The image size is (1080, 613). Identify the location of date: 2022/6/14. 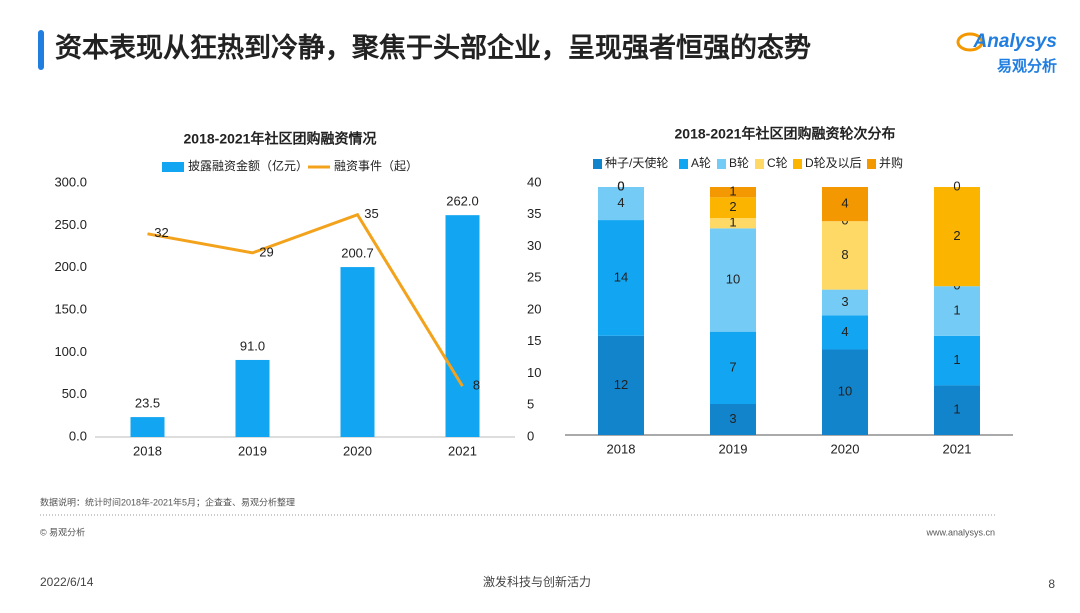
(67, 582).